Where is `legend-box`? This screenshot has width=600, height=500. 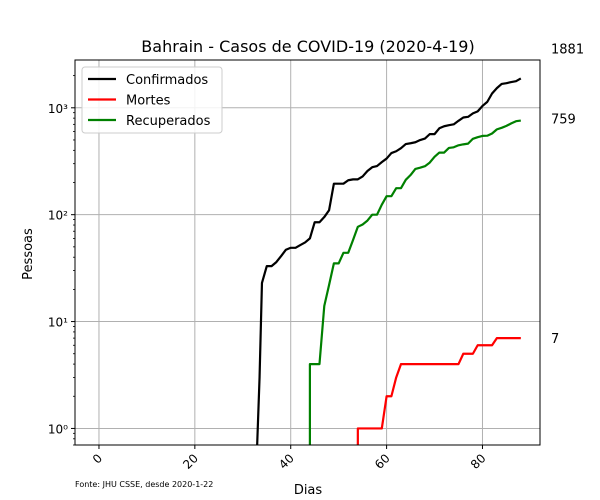 legend-box is located at coordinates (152, 100).